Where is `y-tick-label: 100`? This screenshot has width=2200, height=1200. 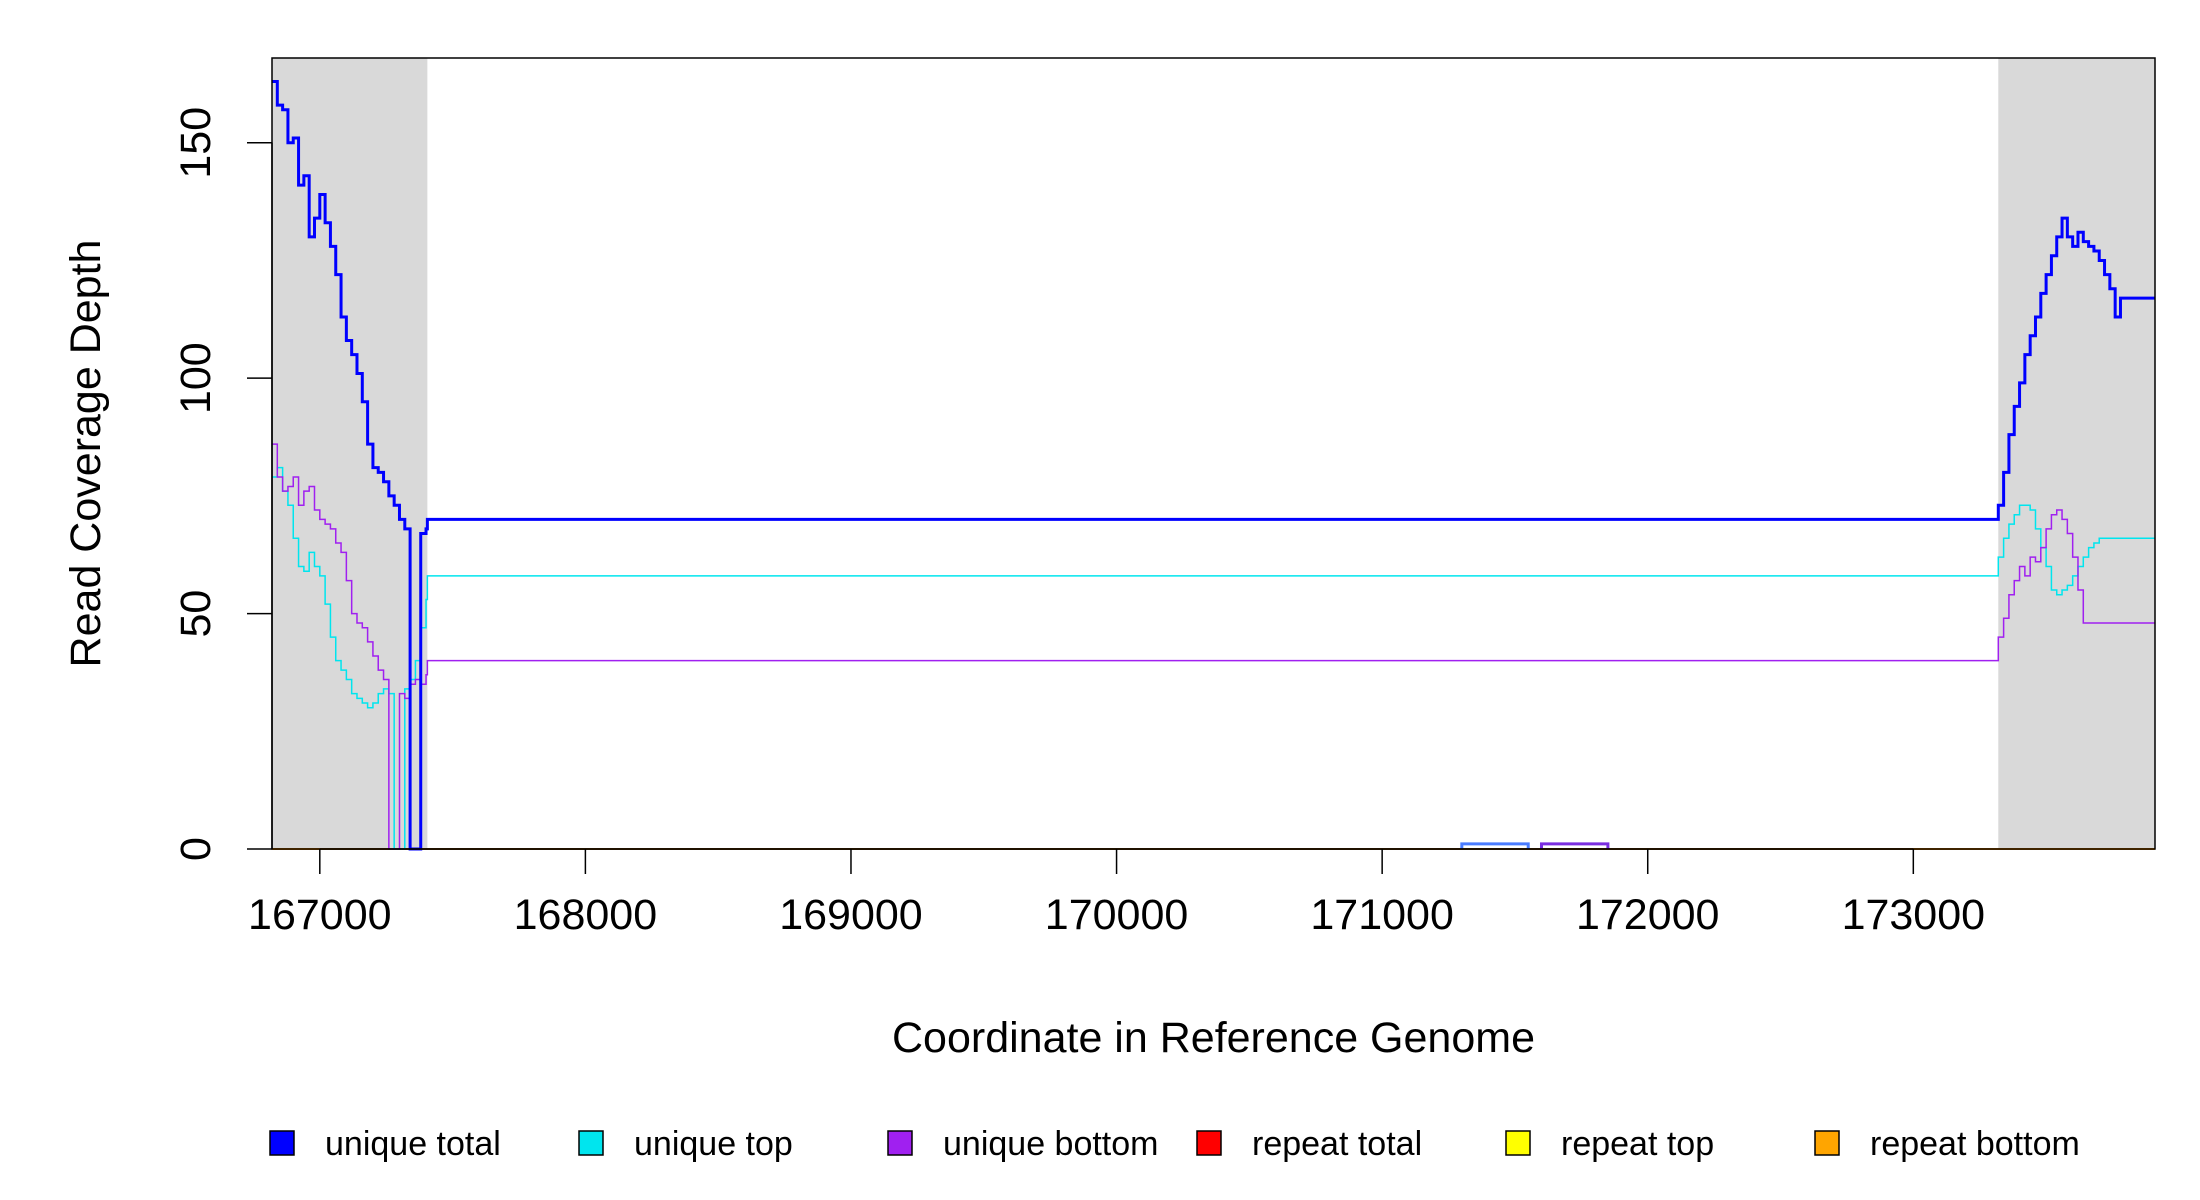
y-tick-label: 100 is located at coordinates (196, 378).